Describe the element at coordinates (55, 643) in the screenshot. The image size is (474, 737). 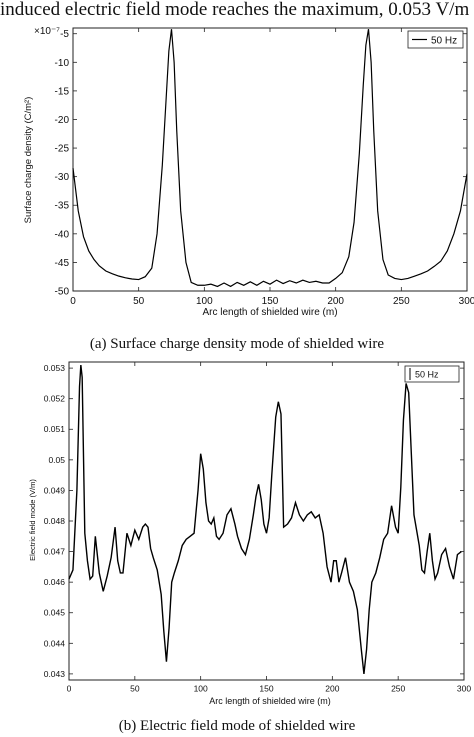
I see `y-tick-label: 0.044` at that location.